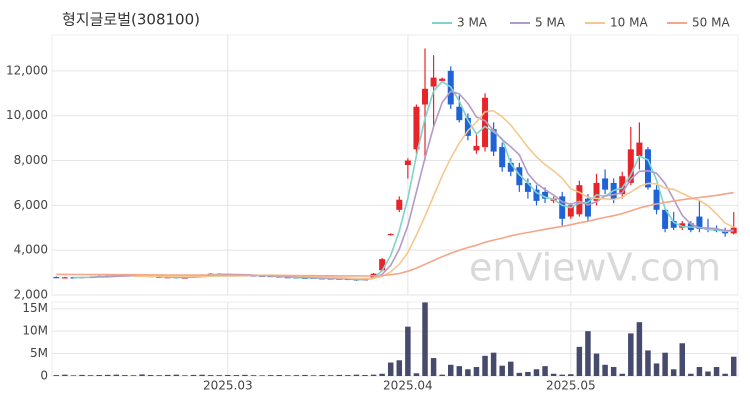 The image size is (750, 400). I want to click on y-tick-label: 15M, so click(35, 308).